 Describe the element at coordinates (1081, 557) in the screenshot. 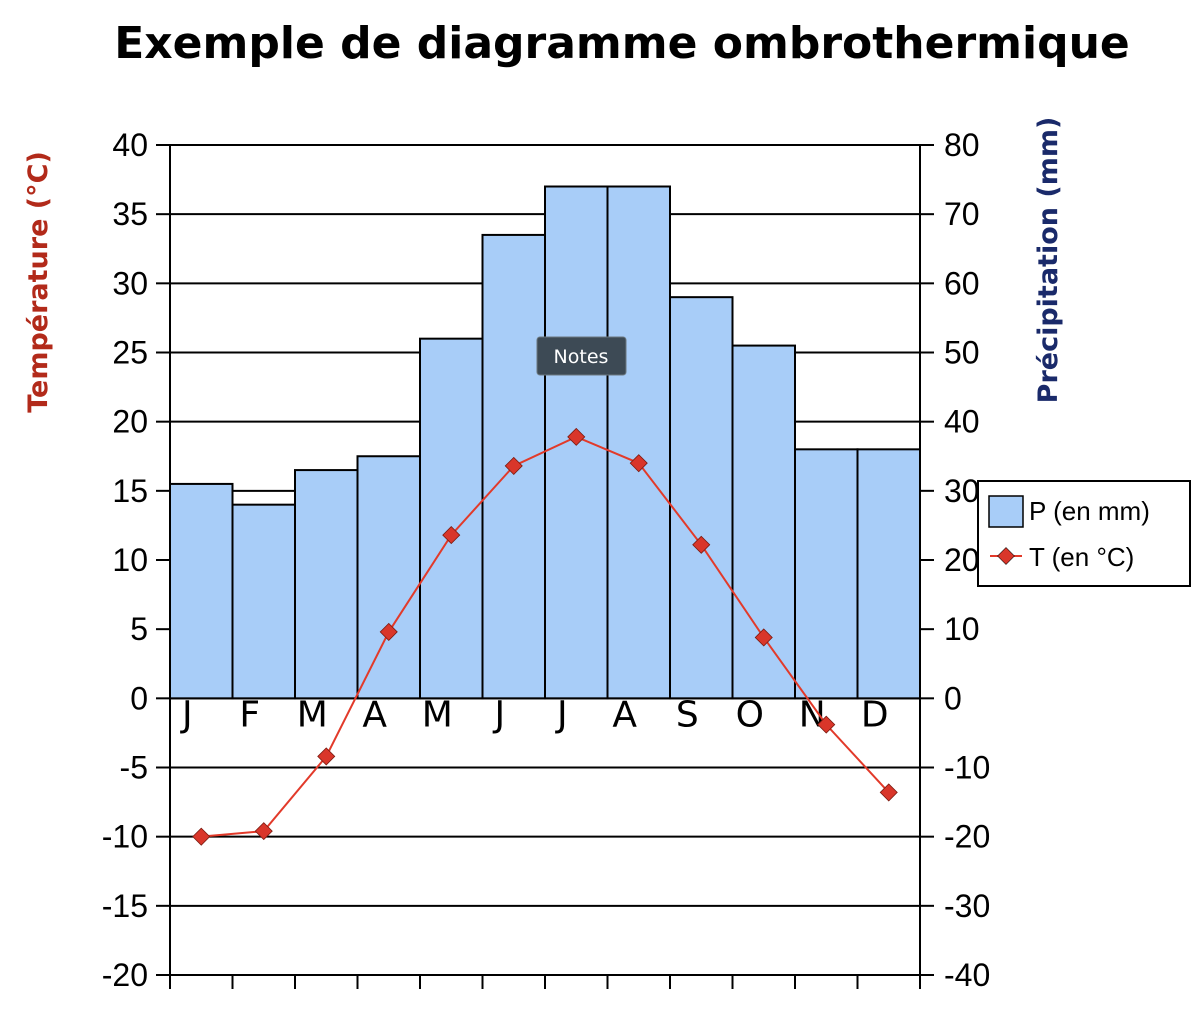

I see `legend-label-temperature: T (en °C)` at that location.